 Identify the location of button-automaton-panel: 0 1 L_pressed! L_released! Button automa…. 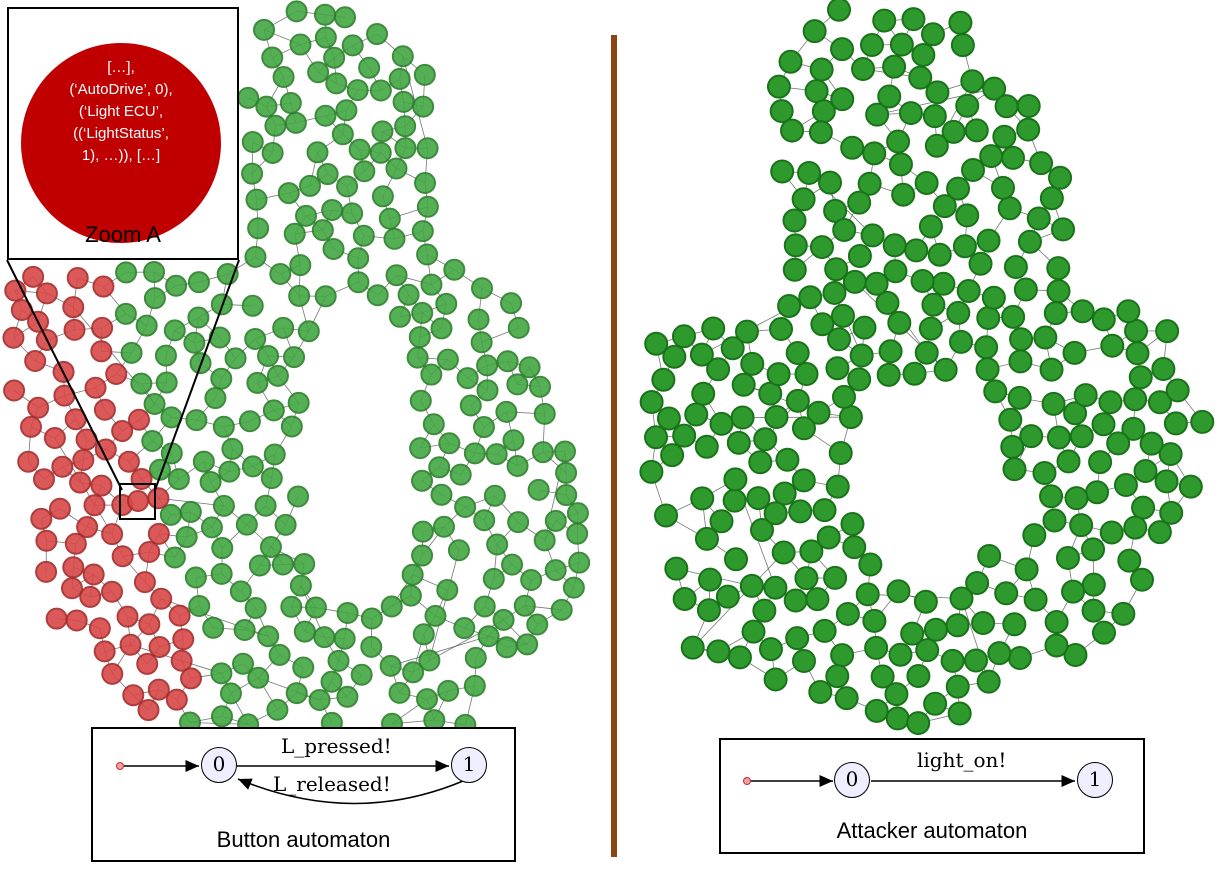
(303, 794).